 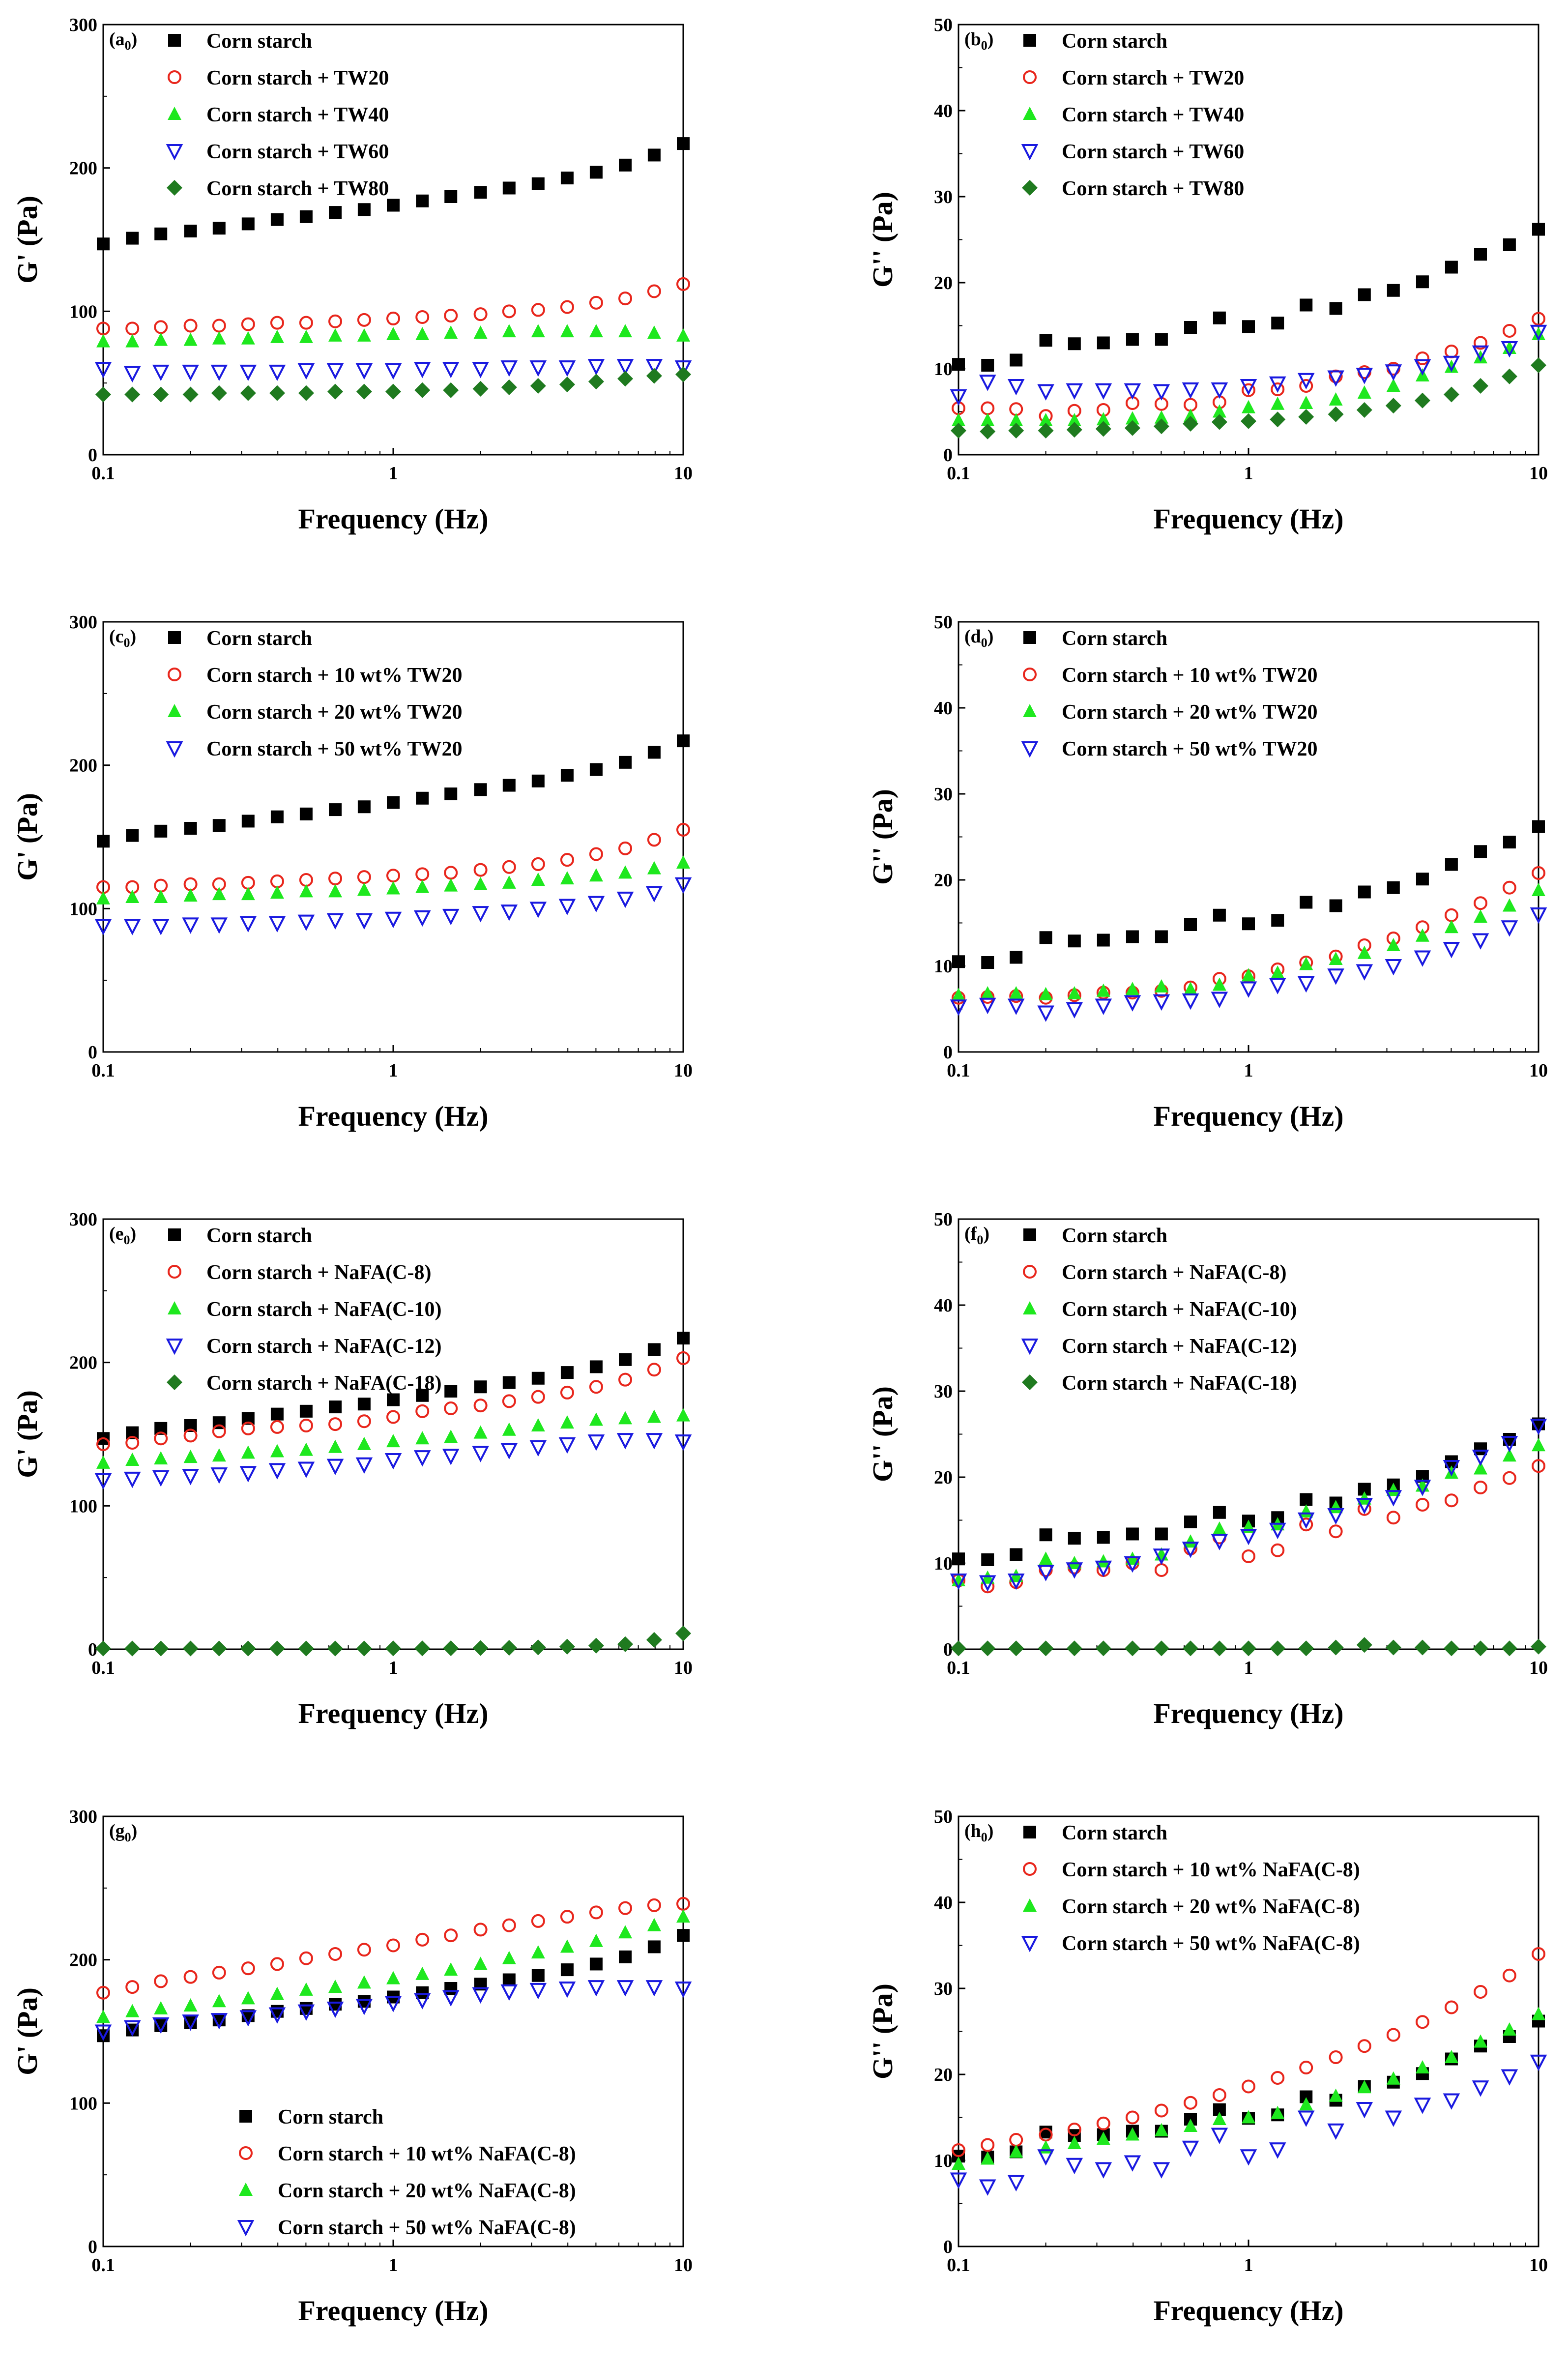 What do you see at coordinates (1153, 152) in the screenshot?
I see `legend-label: Corn starch + TW60` at bounding box center [1153, 152].